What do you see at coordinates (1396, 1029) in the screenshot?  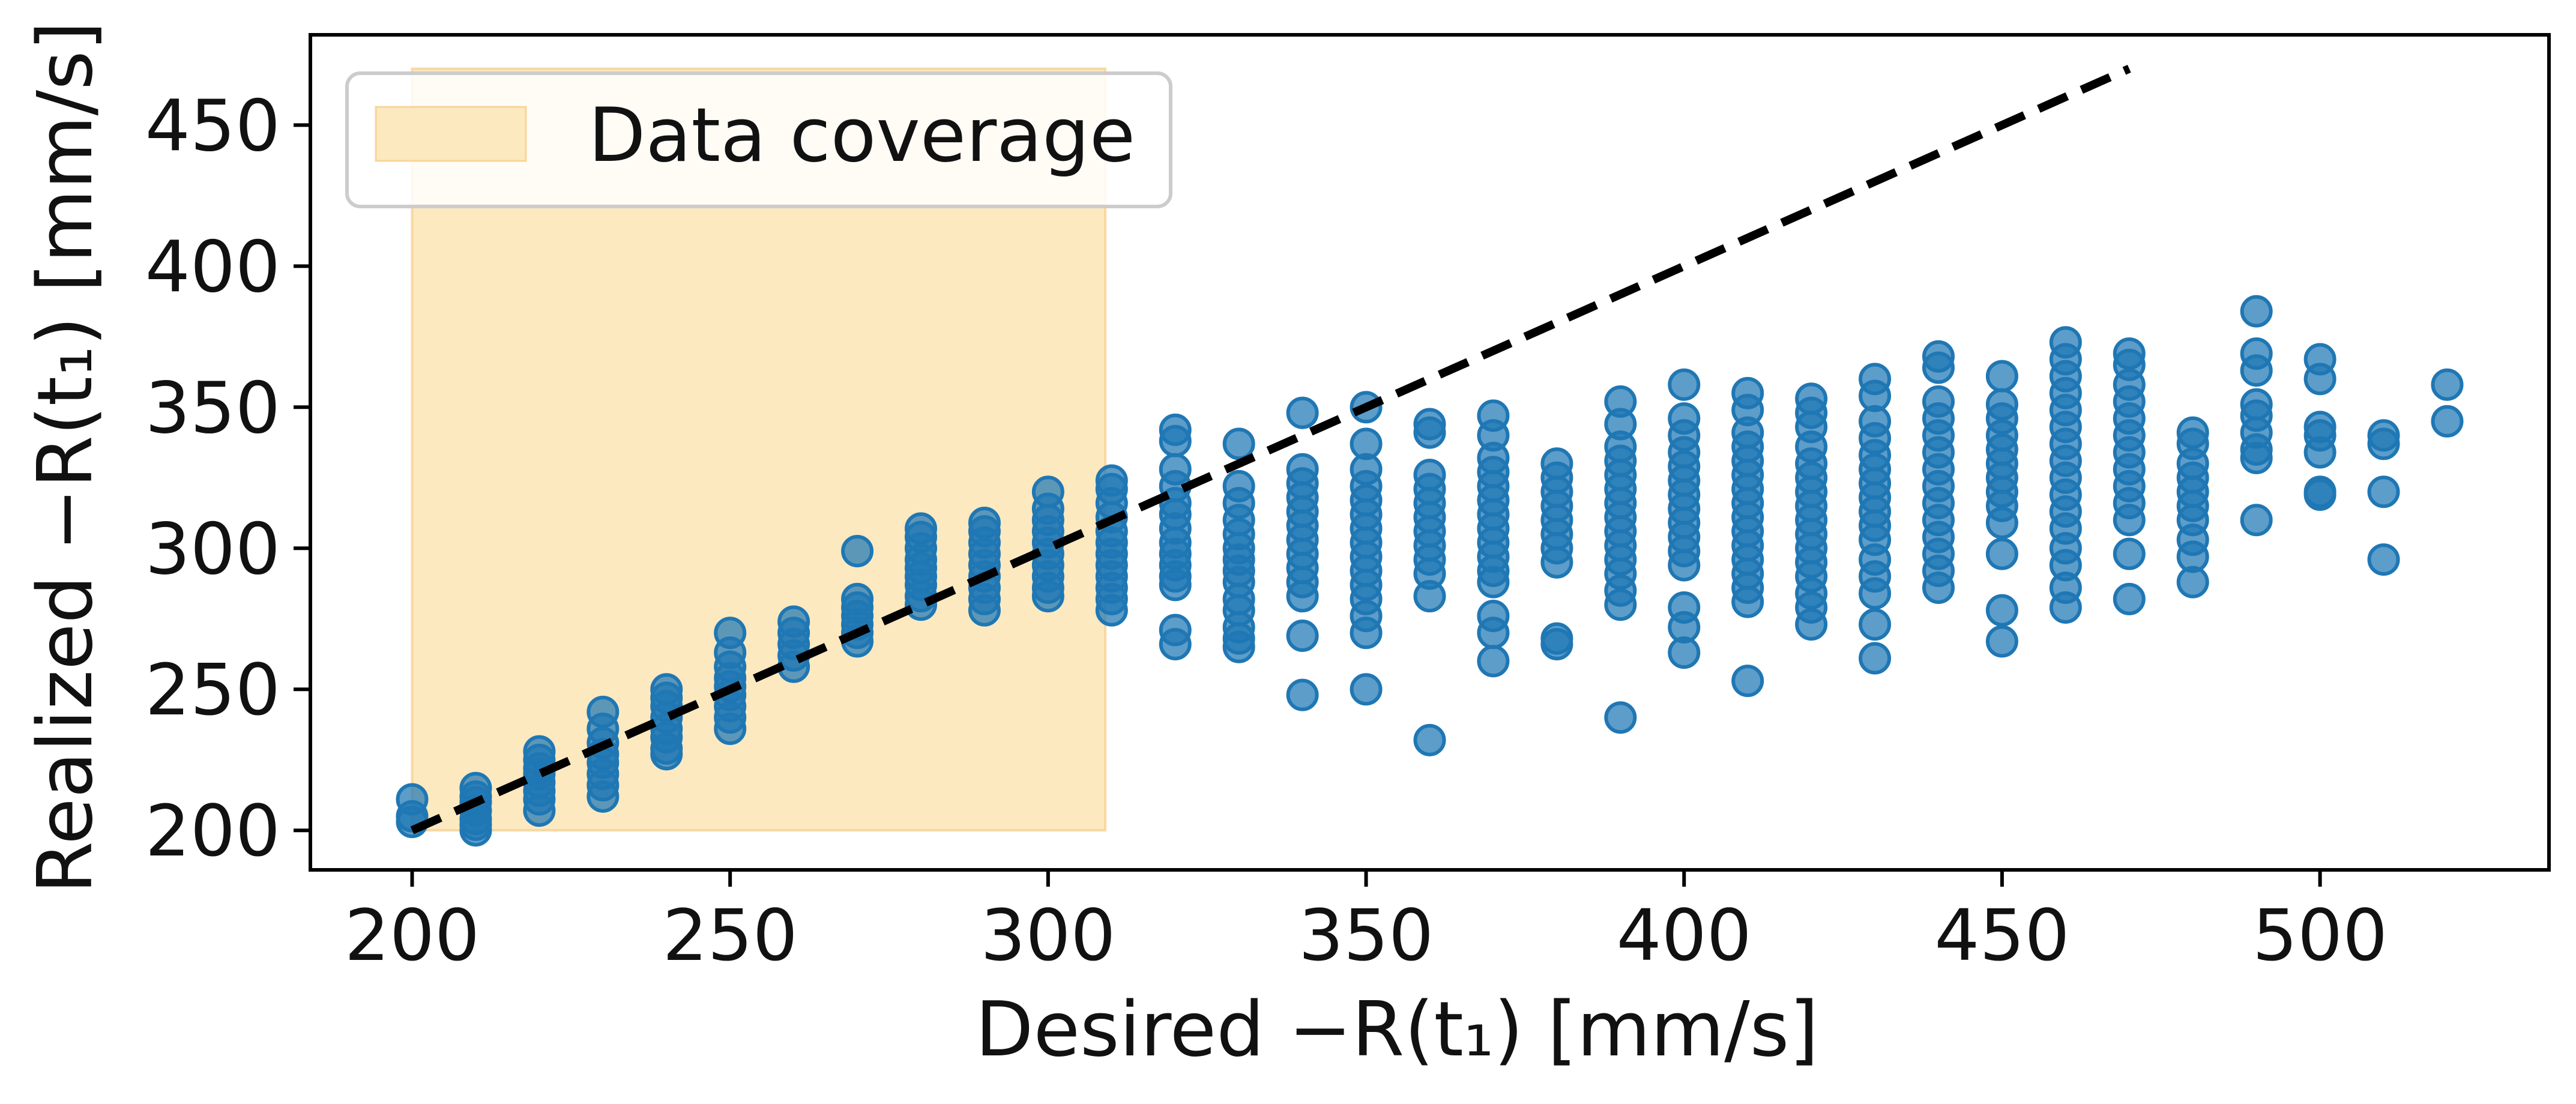 I see `x-axis-label: Desired −R(t₁) [mm/s]` at bounding box center [1396, 1029].